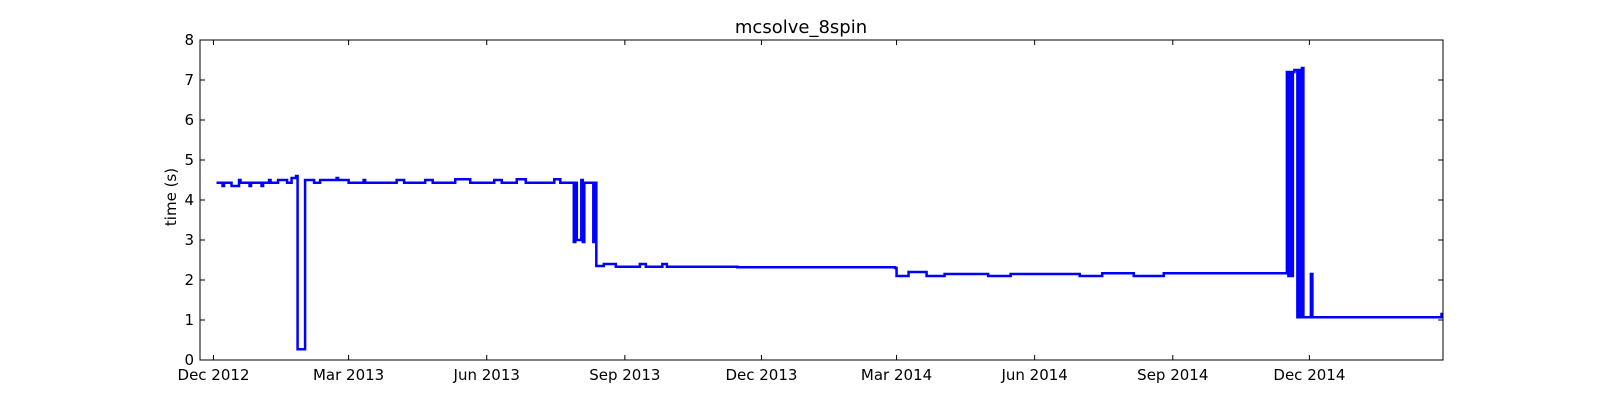  I want to click on y-tick-label: 4, so click(189, 200).